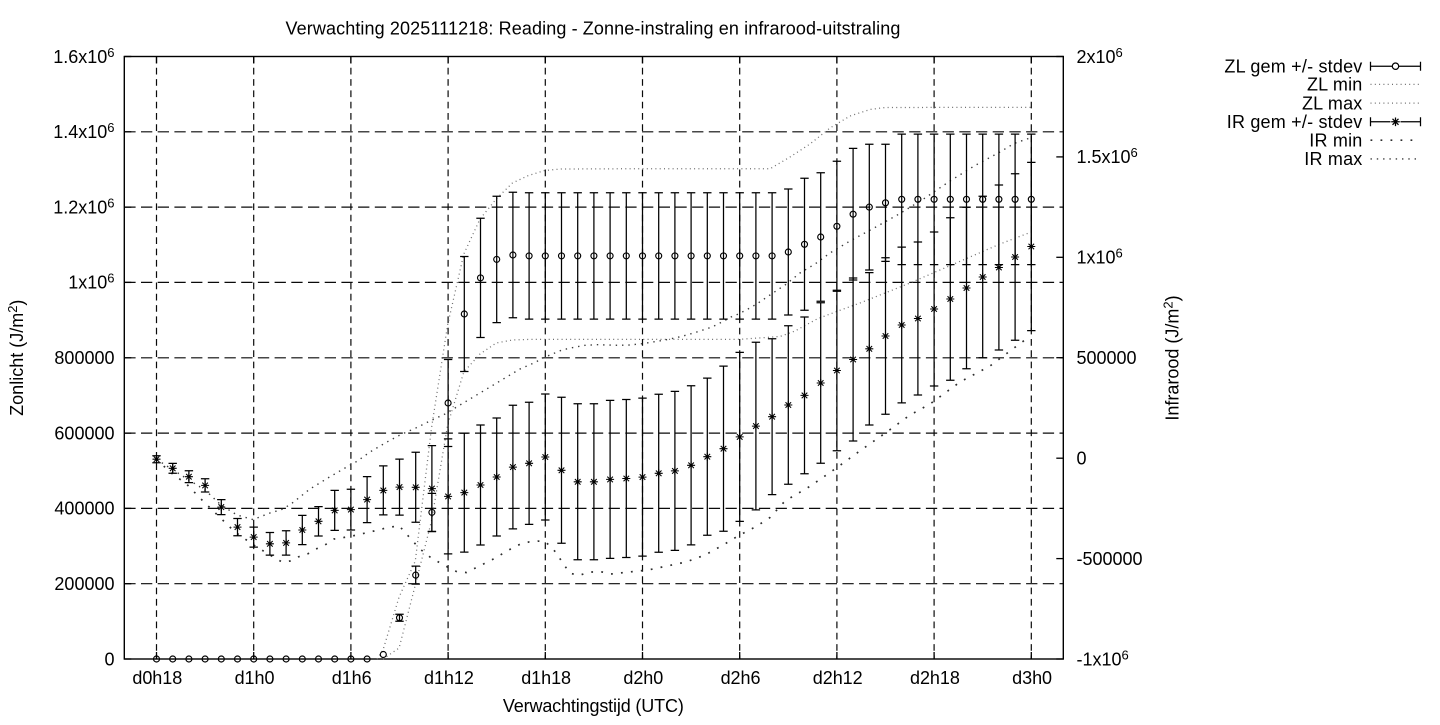 The height and width of the screenshot is (725, 1440). What do you see at coordinates (643, 678) in the screenshot?
I see `svg-text: d2h0` at bounding box center [643, 678].